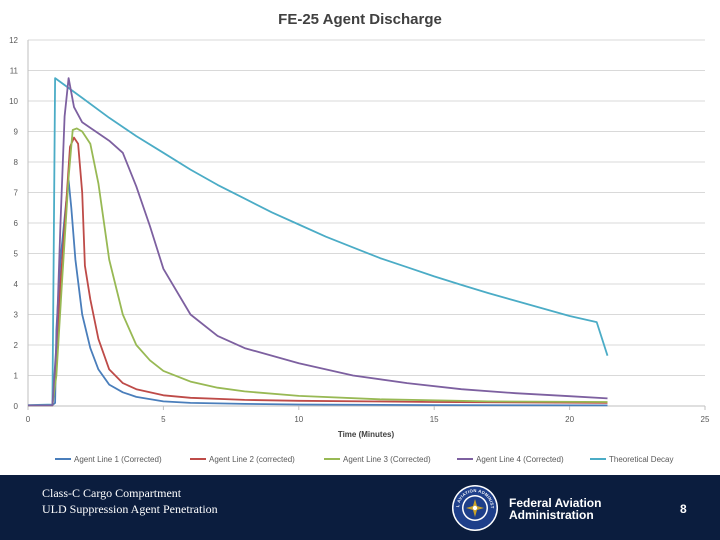 This screenshot has height=540, width=720. I want to click on agency-name: Federal Aviation Administration, so click(555, 509).